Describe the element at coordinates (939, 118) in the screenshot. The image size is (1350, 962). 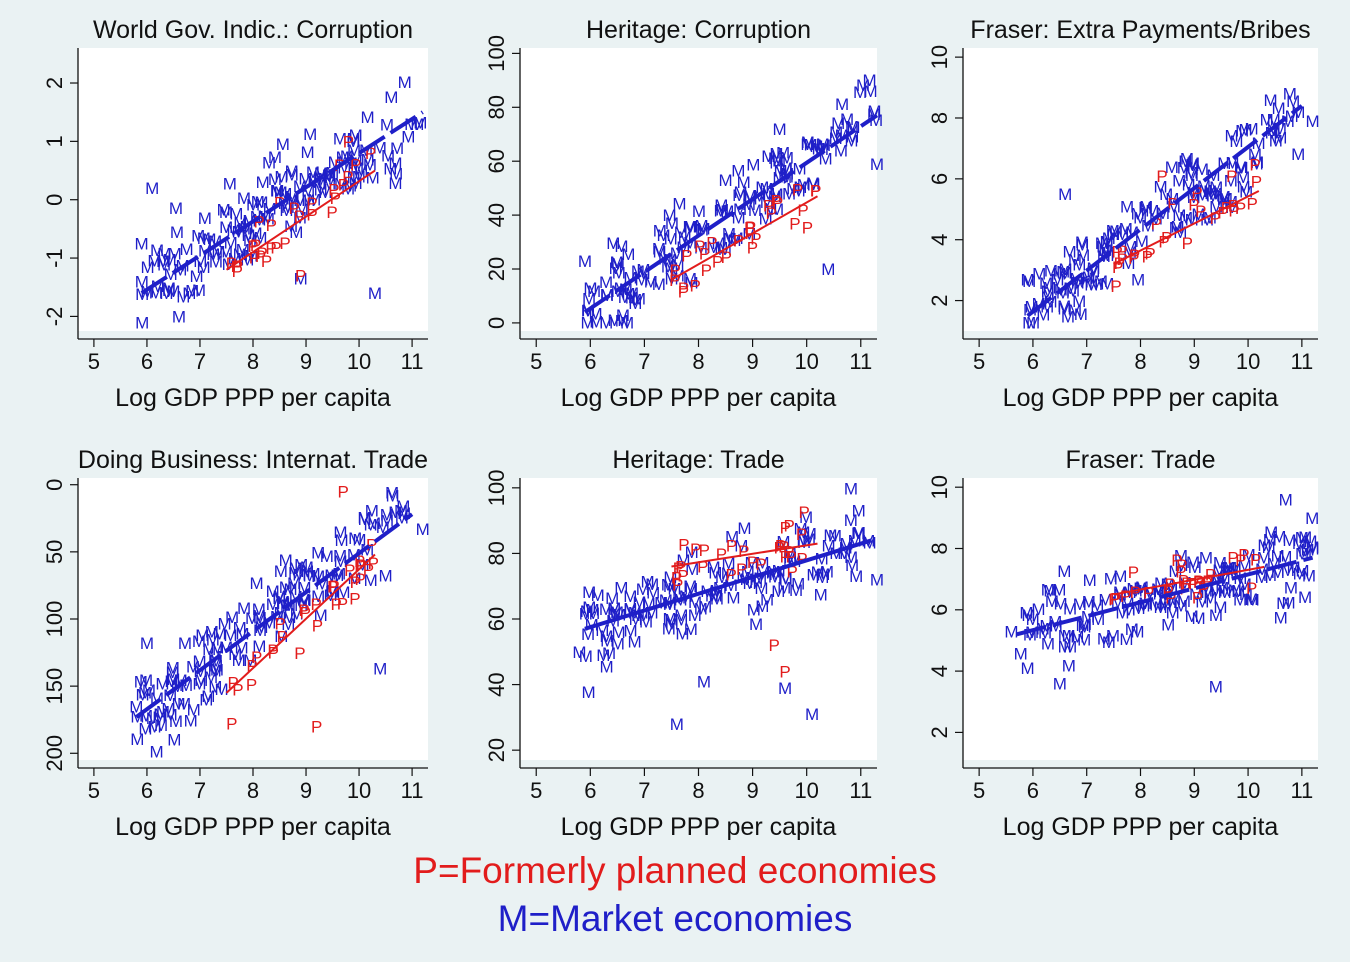
I see `y-tick-label: 8` at that location.